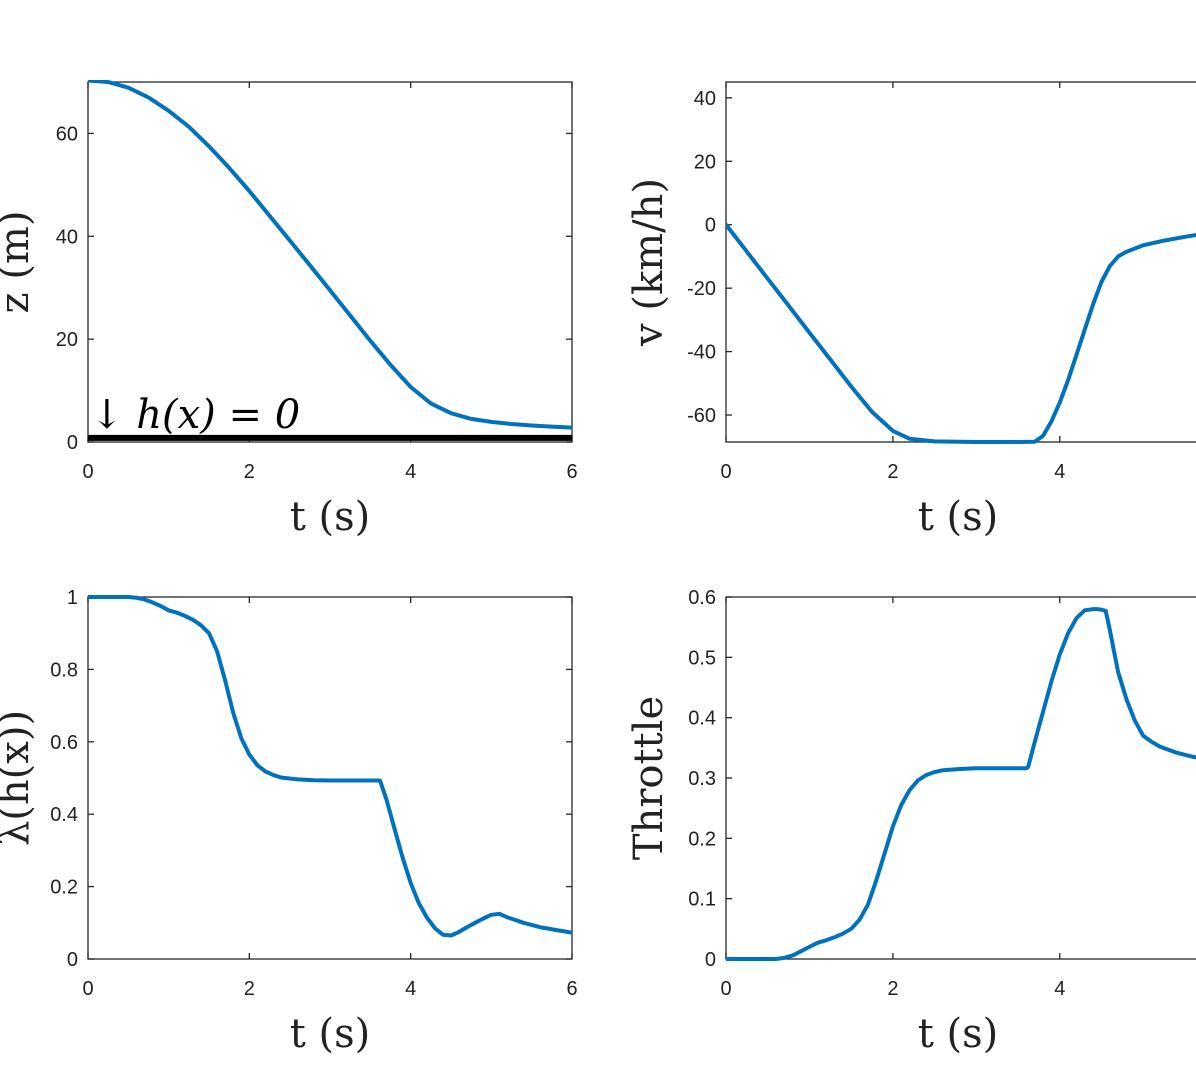  Describe the element at coordinates (649, 778) in the screenshot. I see `y-axis-label: Throttle` at that location.